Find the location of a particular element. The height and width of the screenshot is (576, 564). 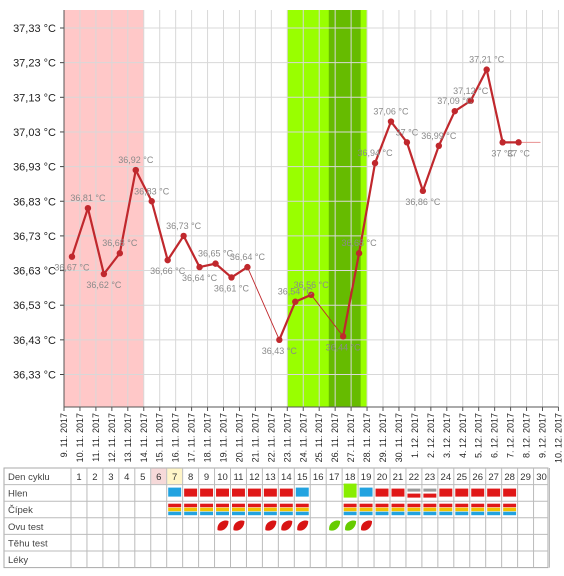

cycle-day-number: 10 is located at coordinates (222, 477).